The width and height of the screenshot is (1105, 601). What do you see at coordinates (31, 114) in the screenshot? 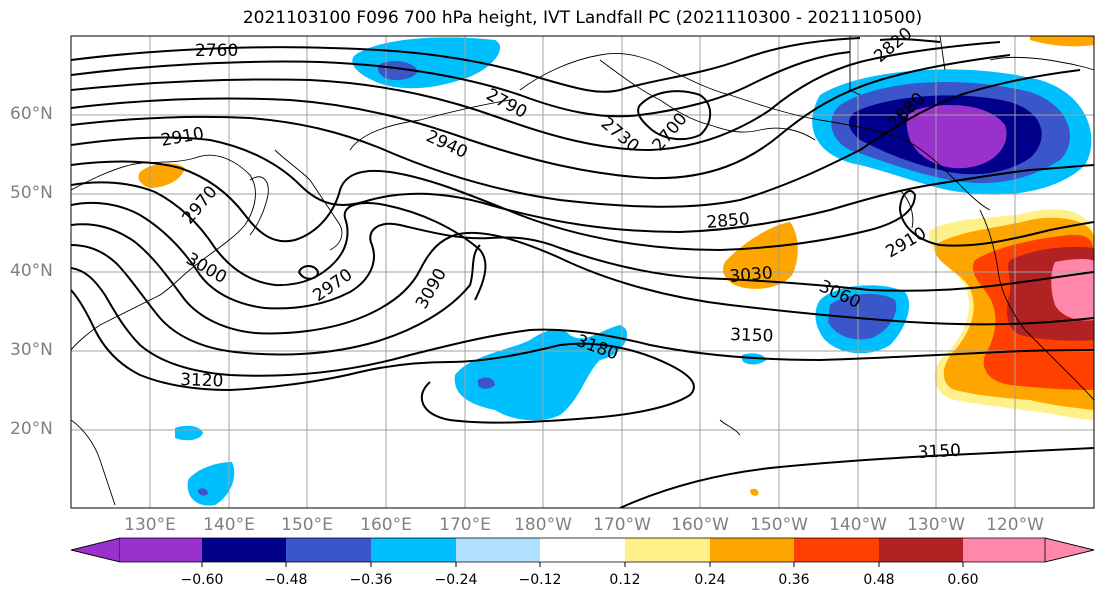
I see `lat-label: 60°N` at bounding box center [31, 114].